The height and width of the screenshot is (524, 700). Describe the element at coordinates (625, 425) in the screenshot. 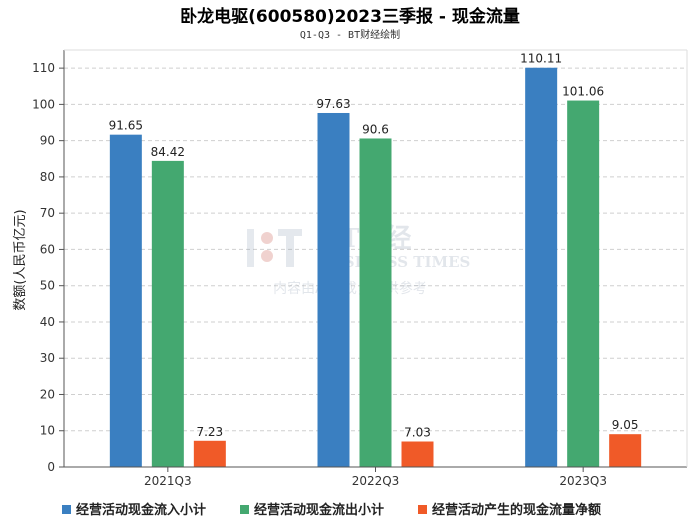

I see `data-label: 9.05` at that location.